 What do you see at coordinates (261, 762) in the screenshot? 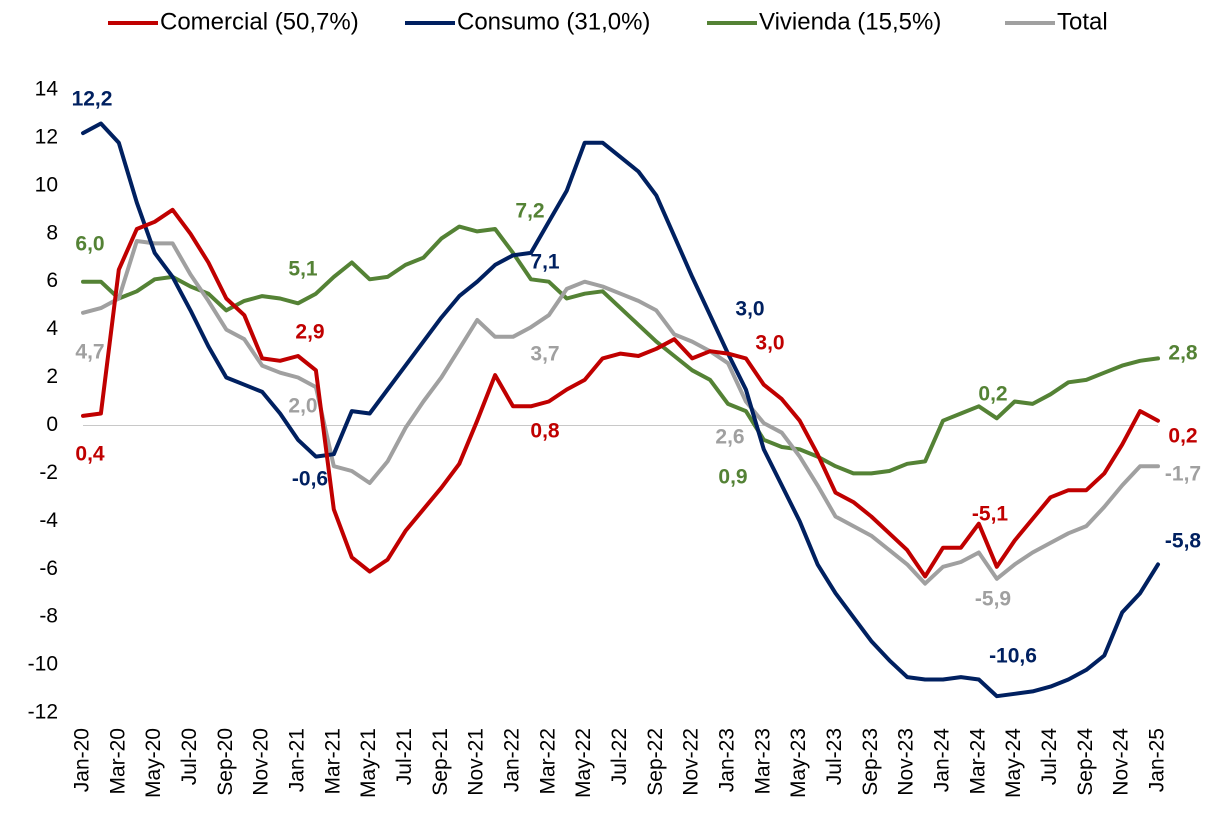
I see `x-tick-label: Nov-20` at bounding box center [261, 762].